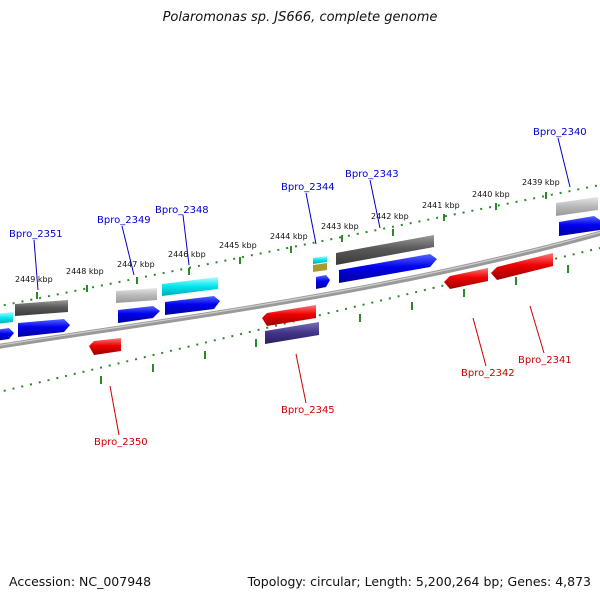 This screenshot has width=600, height=600. I want to click on scale-label: 2439 kbp, so click(541, 182).